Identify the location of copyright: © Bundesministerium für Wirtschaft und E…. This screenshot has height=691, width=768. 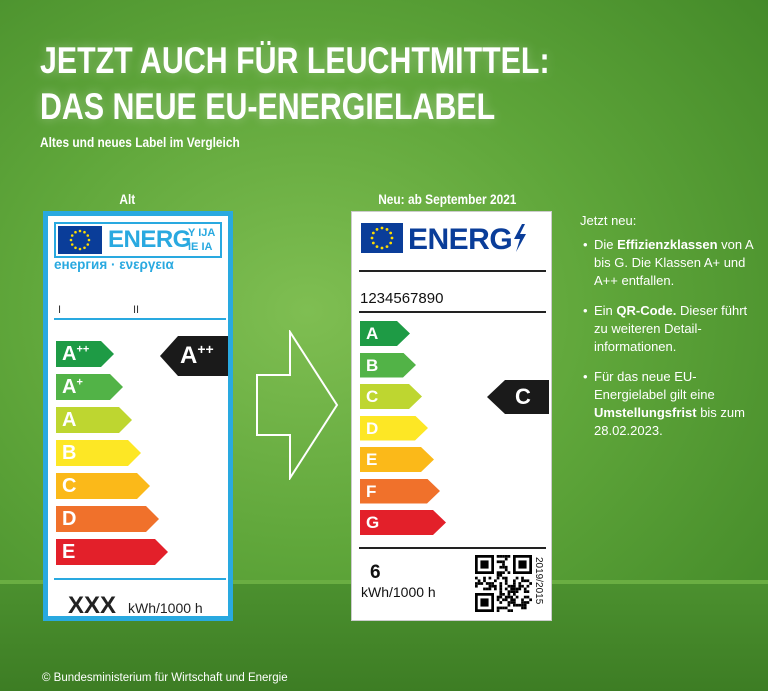
(165, 678).